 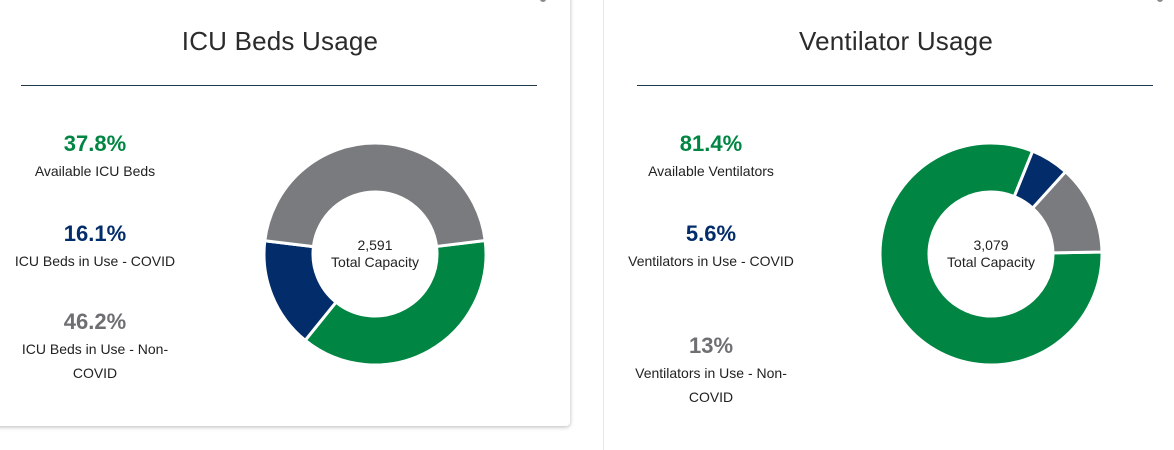 What do you see at coordinates (711, 233) in the screenshot?
I see `stat-value: 5.6%` at bounding box center [711, 233].